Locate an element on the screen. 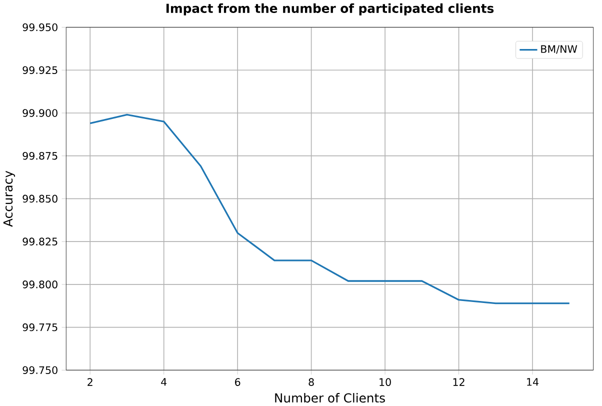  y-axis-title: Accuracy is located at coordinates (9, 198).